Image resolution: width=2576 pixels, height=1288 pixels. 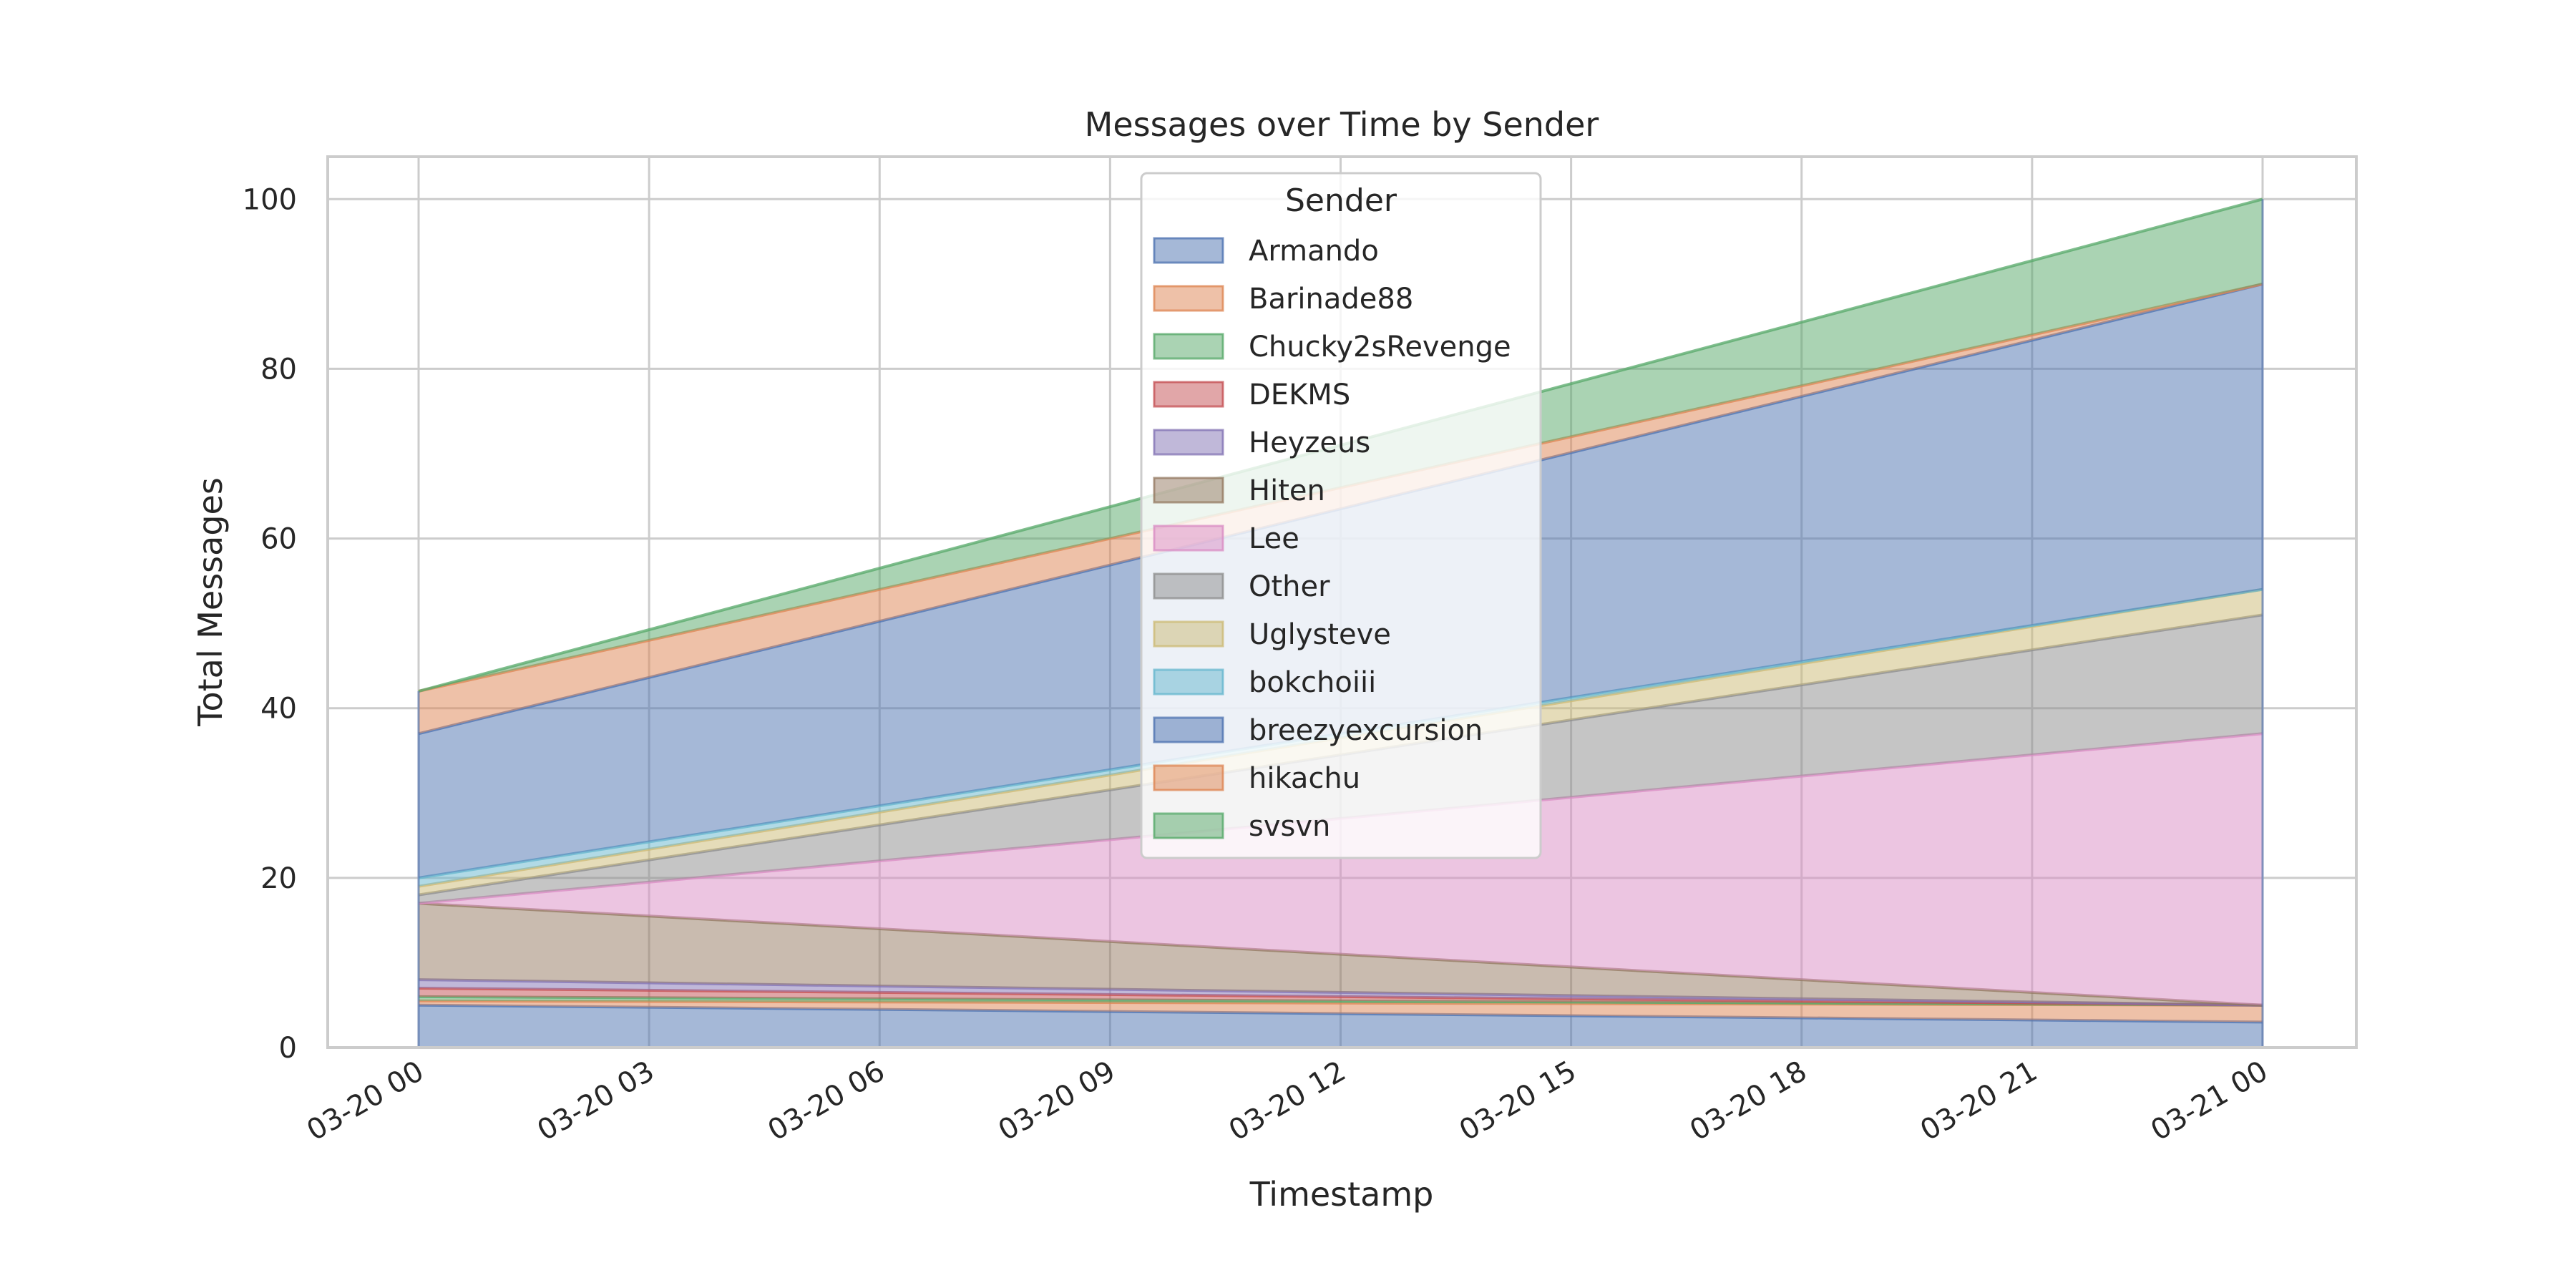 What do you see at coordinates (1340, 992) in the screenshot?
I see `area-edge-Heyzeus` at bounding box center [1340, 992].